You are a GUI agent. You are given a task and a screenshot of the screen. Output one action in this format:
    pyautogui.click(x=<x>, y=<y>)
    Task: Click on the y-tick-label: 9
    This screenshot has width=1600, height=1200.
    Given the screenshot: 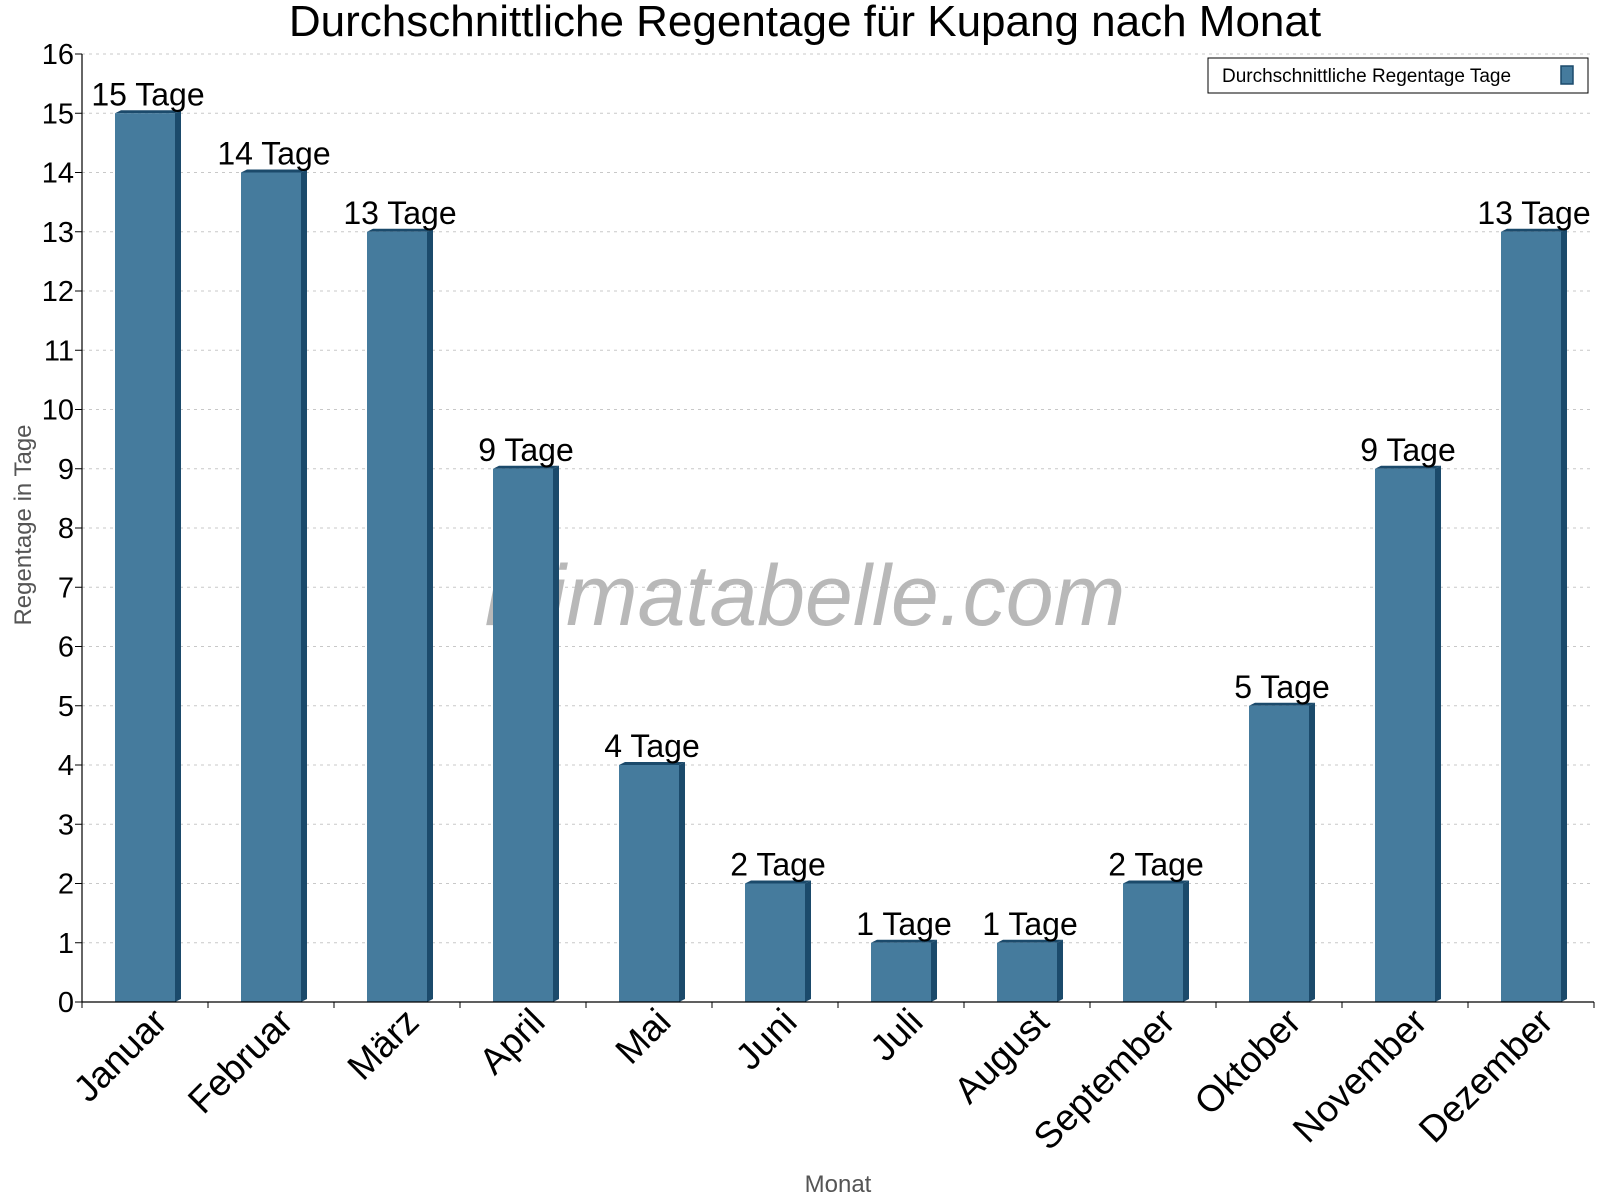 What is the action you would take?
    pyautogui.click(x=66, y=470)
    